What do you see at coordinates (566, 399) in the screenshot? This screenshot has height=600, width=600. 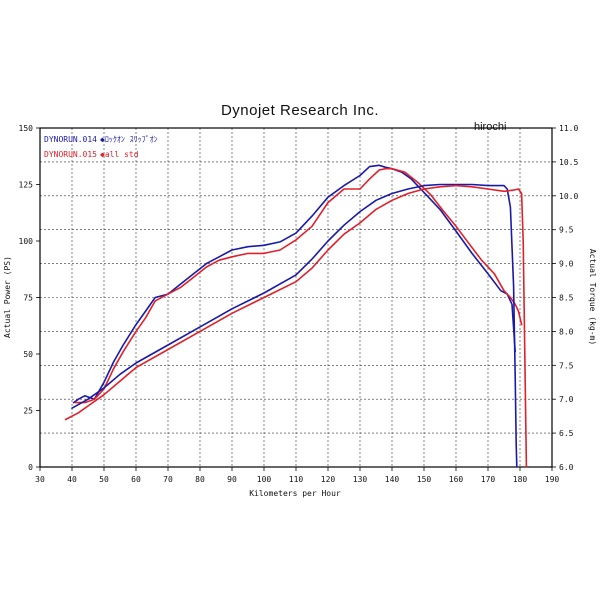 I see `y-right-tick-label: 7.0` at bounding box center [566, 399].